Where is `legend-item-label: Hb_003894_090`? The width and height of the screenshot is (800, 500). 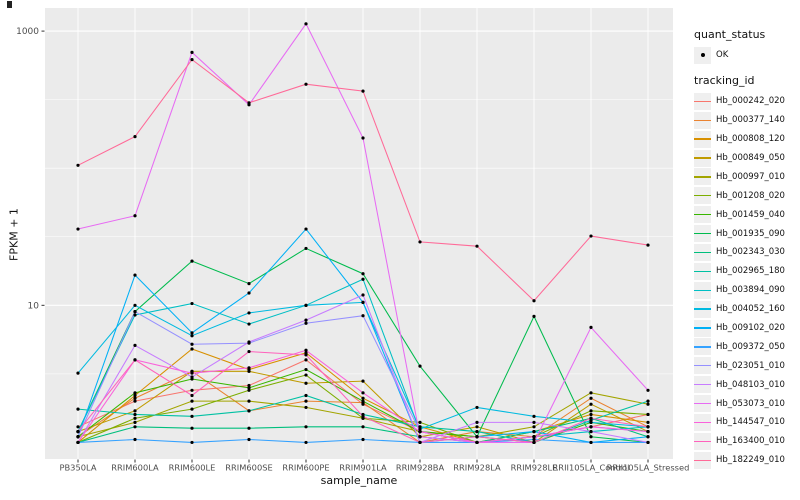 legend-item-label: Hb_003894_090 is located at coordinates (750, 290).